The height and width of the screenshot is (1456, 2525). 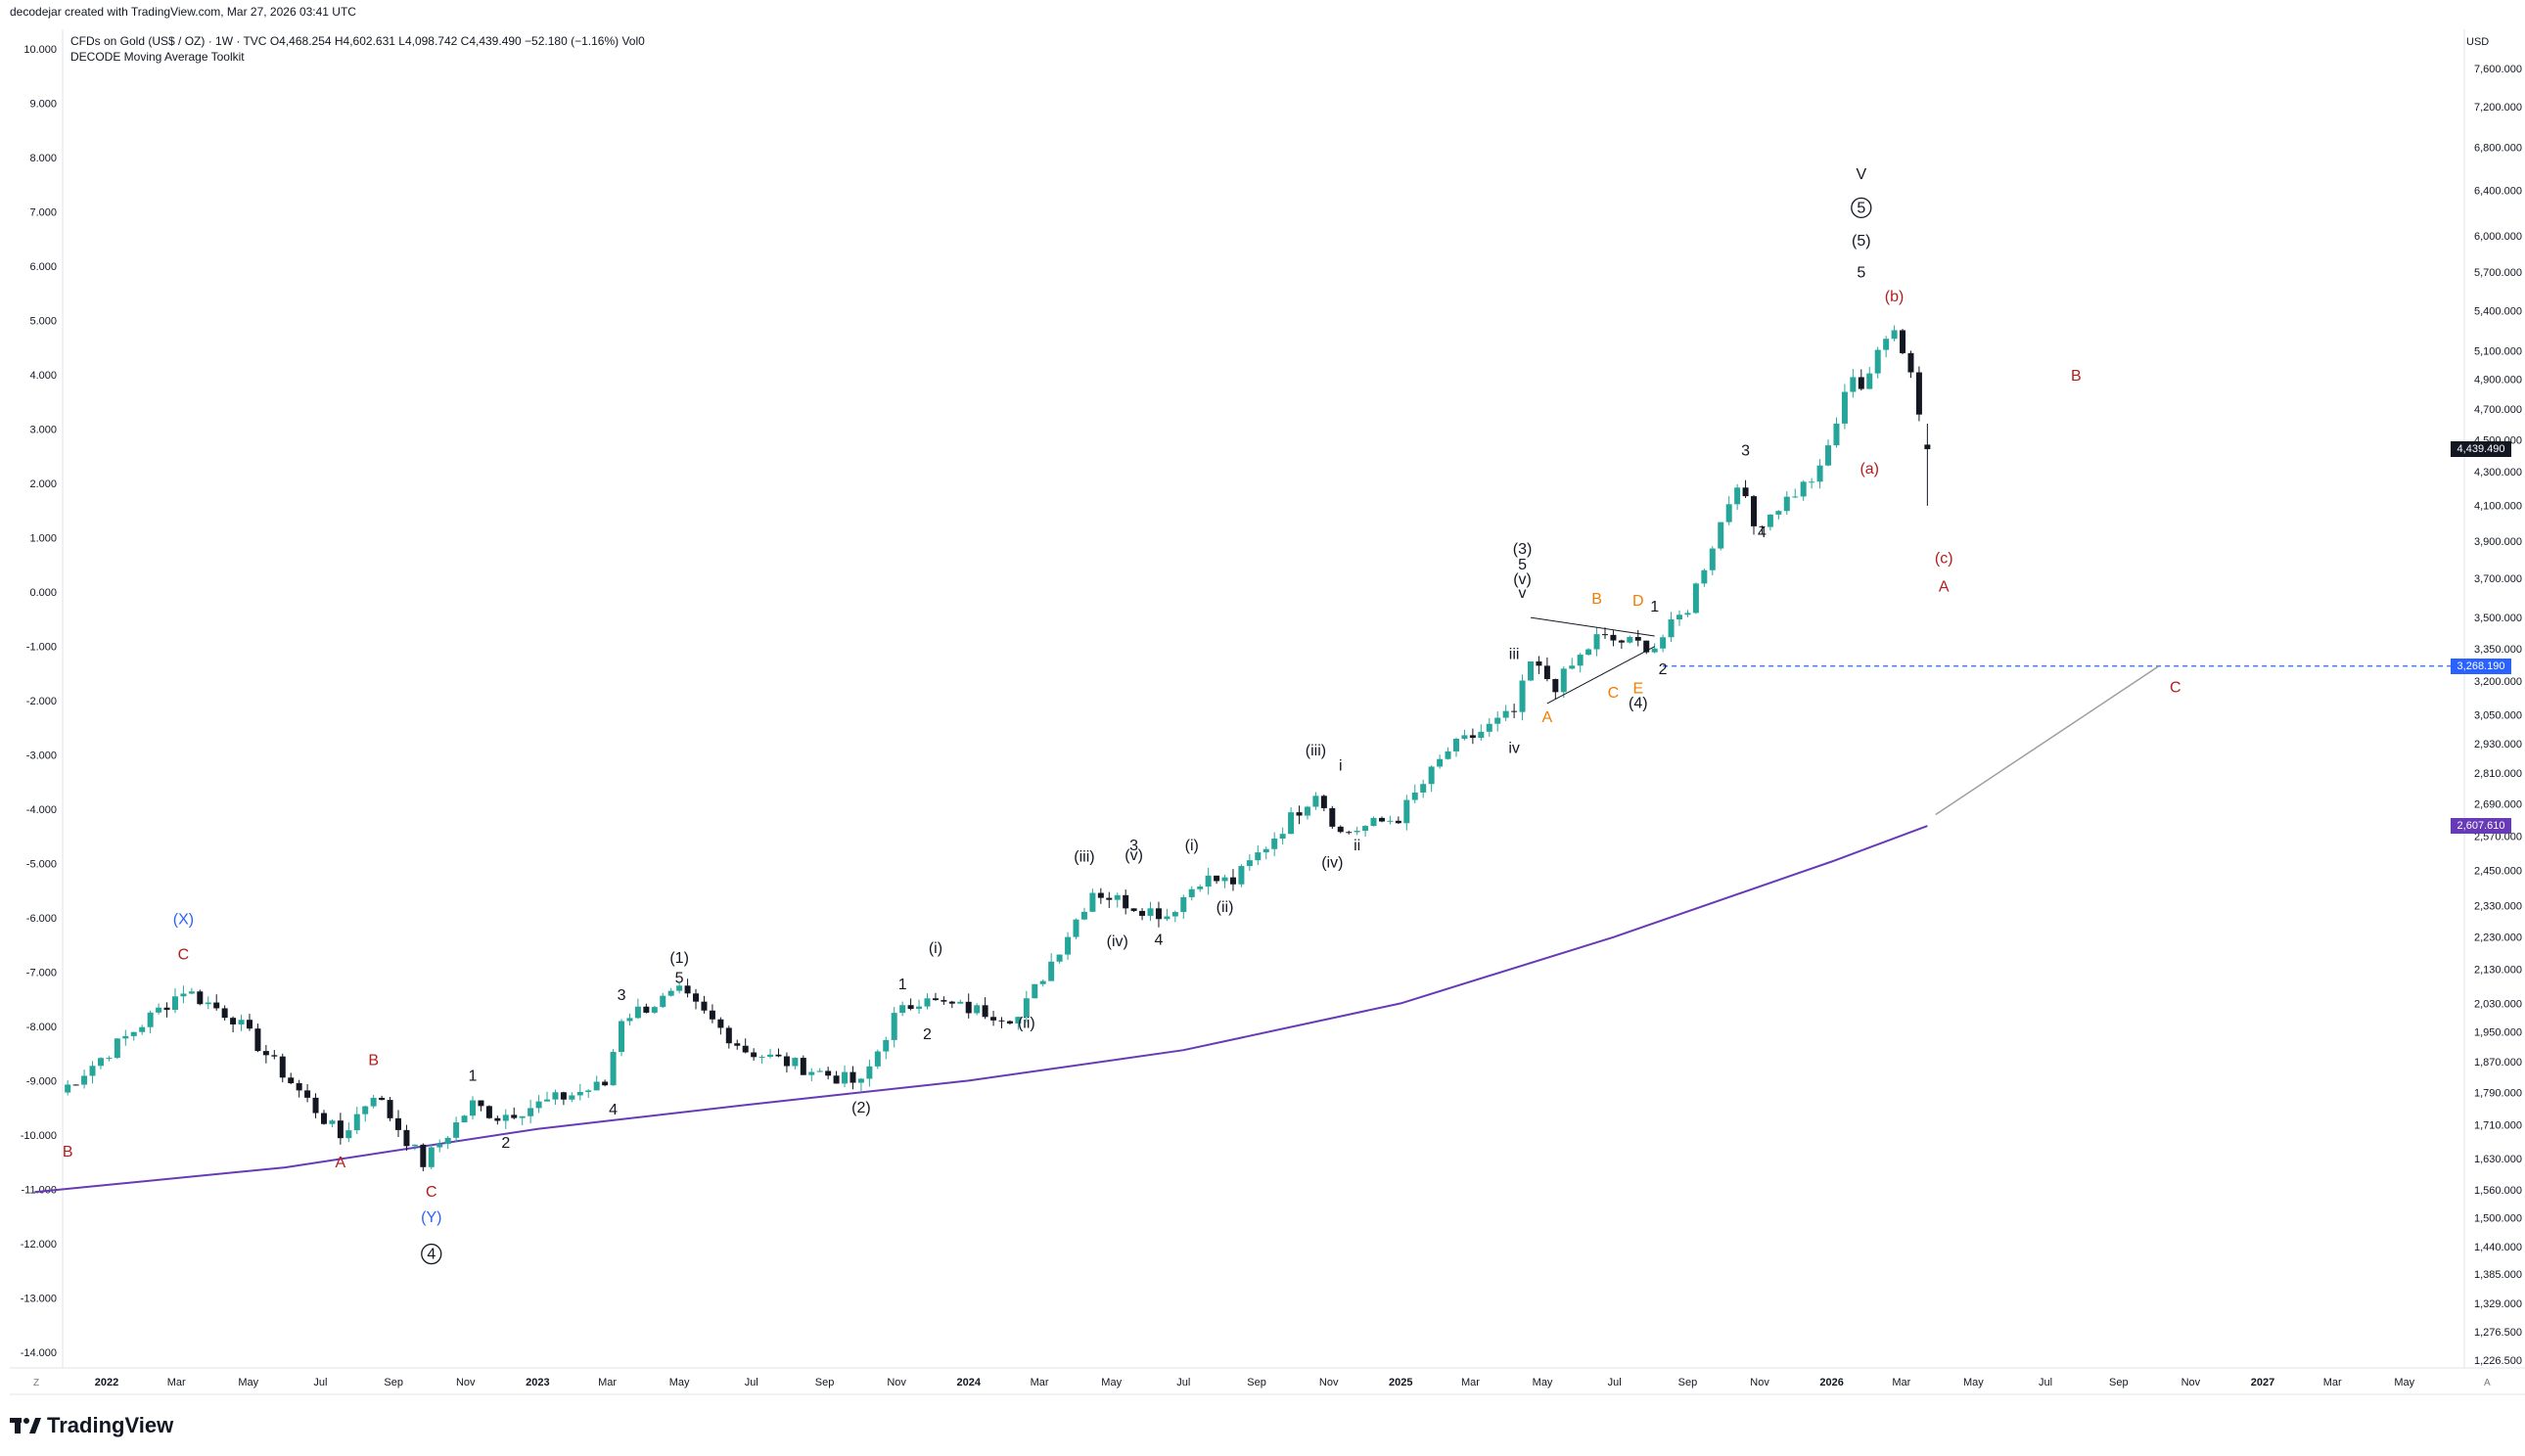 What do you see at coordinates (2498, 191) in the screenshot?
I see `price-tick-label: 6,400.000` at bounding box center [2498, 191].